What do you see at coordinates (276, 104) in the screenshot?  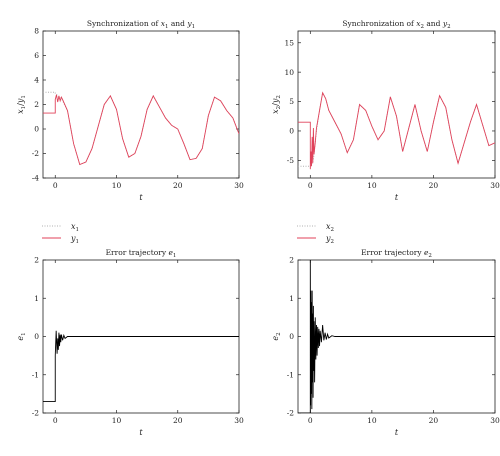 I see `y-axis-label: x2/y2` at bounding box center [276, 104].